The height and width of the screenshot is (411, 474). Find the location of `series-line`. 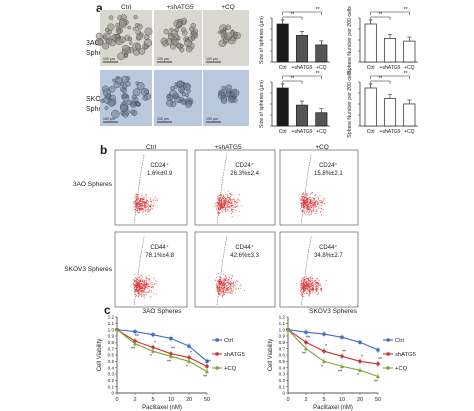

series-line is located at coordinates (162, 350).